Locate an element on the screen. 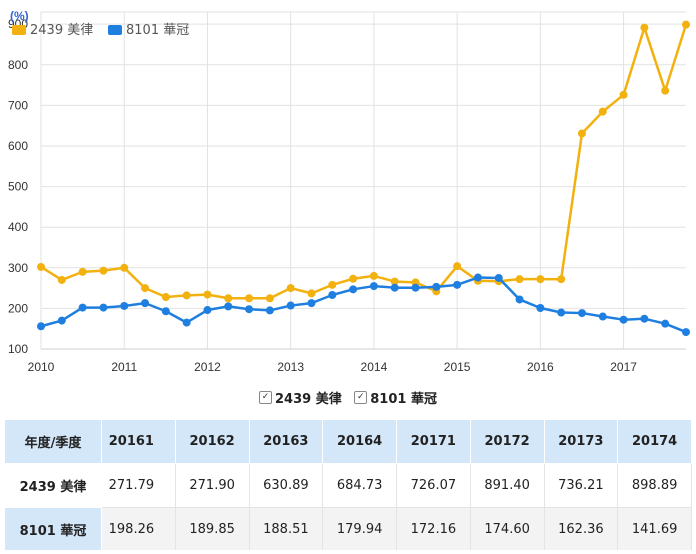  x-tick-label: 2015 is located at coordinates (457, 367).